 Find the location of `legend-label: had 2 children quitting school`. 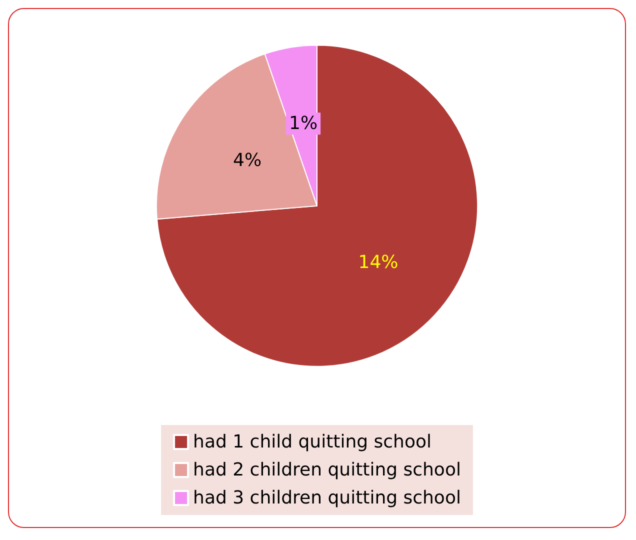

legend-label: had 2 children quitting school is located at coordinates (327, 470).